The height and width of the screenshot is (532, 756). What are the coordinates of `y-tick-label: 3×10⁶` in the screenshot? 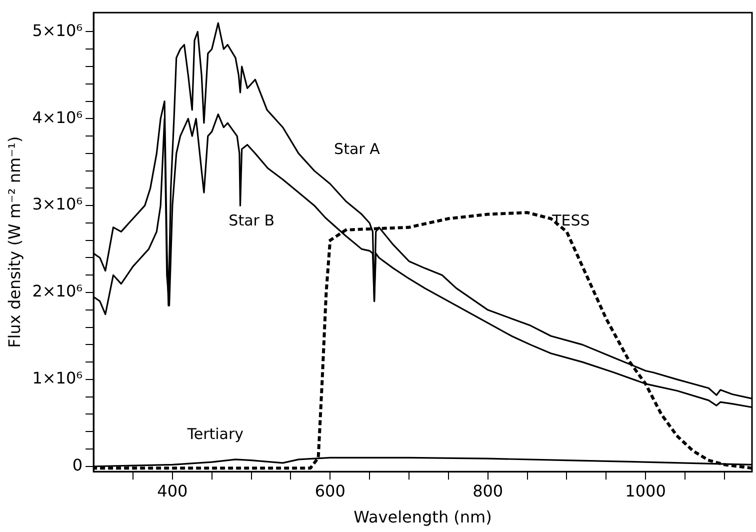 It's located at (57, 204).